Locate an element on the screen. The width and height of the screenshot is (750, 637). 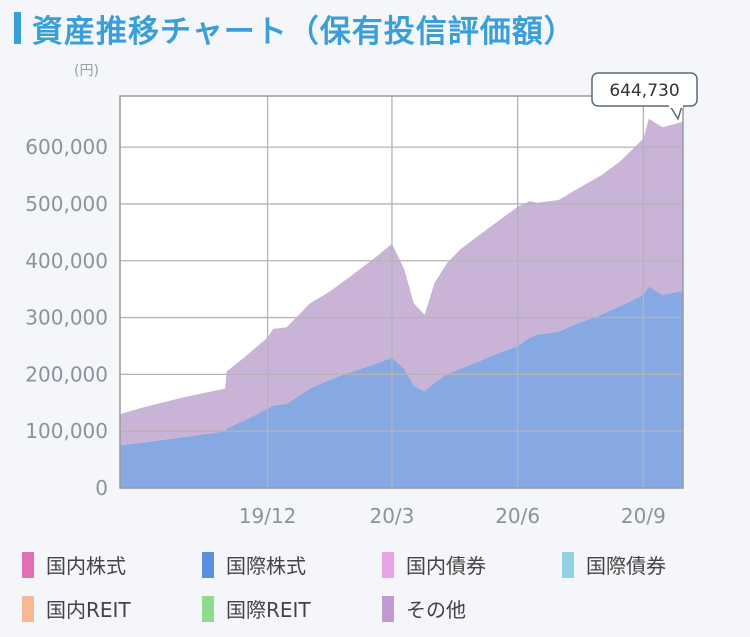
legend-item: 国際株式 is located at coordinates (254, 564).